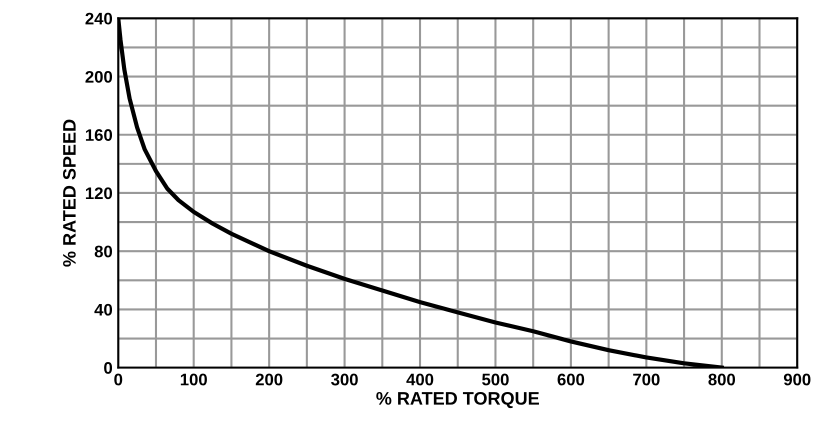  I want to click on x-tick-label: 400, so click(420, 380).